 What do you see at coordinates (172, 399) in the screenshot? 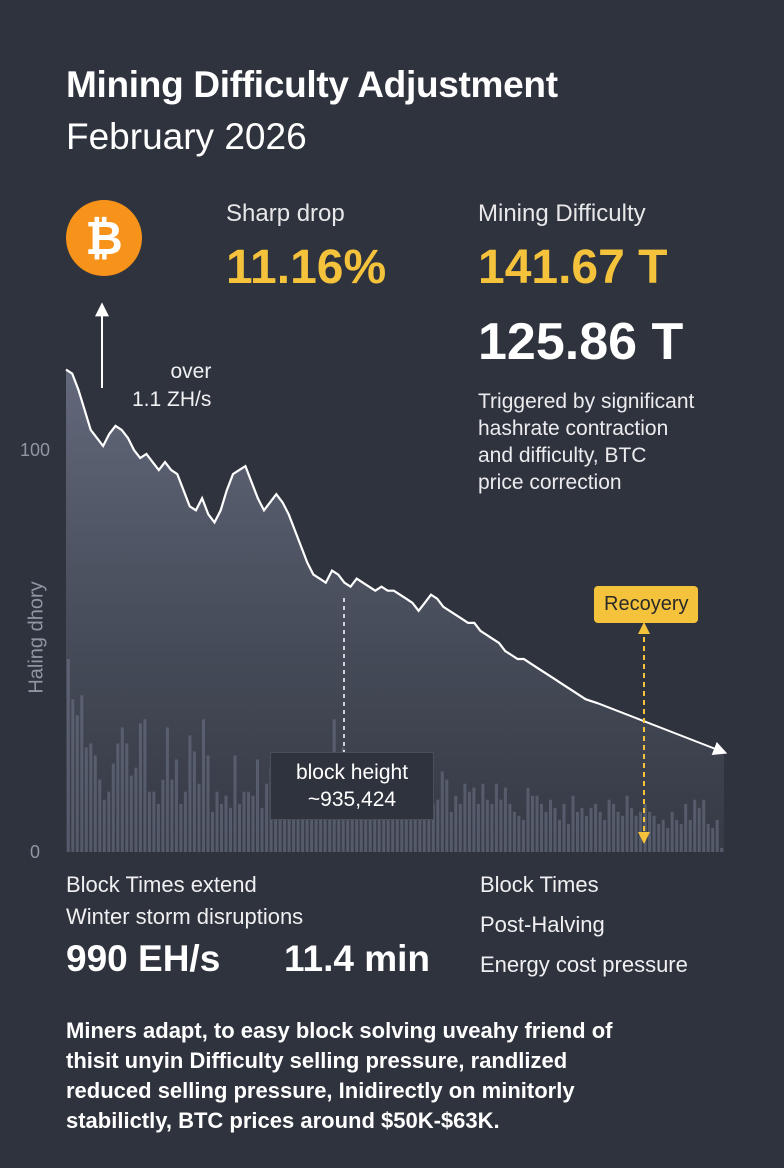
I see `hashrate-annotation-line: 1.1 ZH/s` at bounding box center [172, 399].